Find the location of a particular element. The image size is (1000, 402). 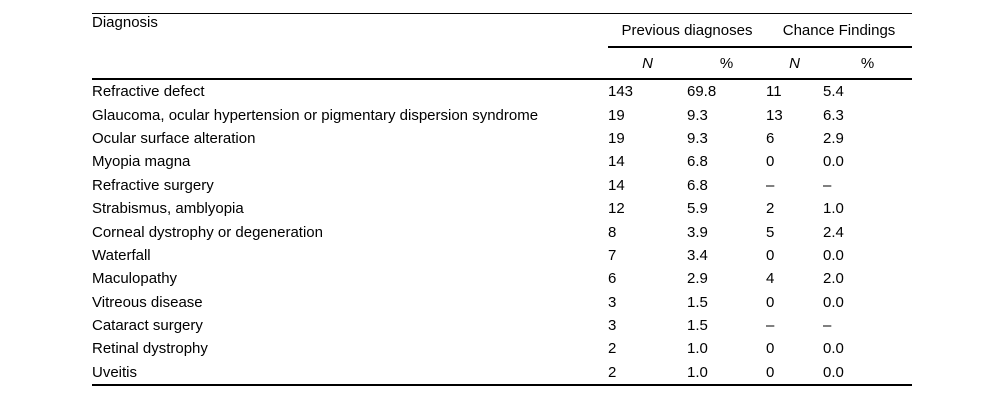

table-row: Cataract surgery 3 1.5 – – is located at coordinates (502, 325).